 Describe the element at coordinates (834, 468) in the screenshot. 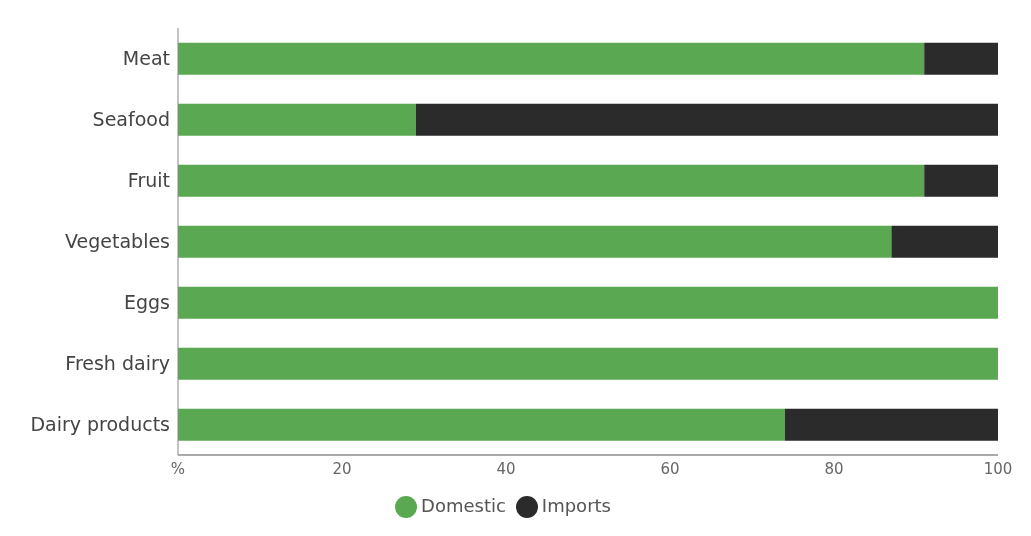

I see `x-tick-label: 80` at that location.